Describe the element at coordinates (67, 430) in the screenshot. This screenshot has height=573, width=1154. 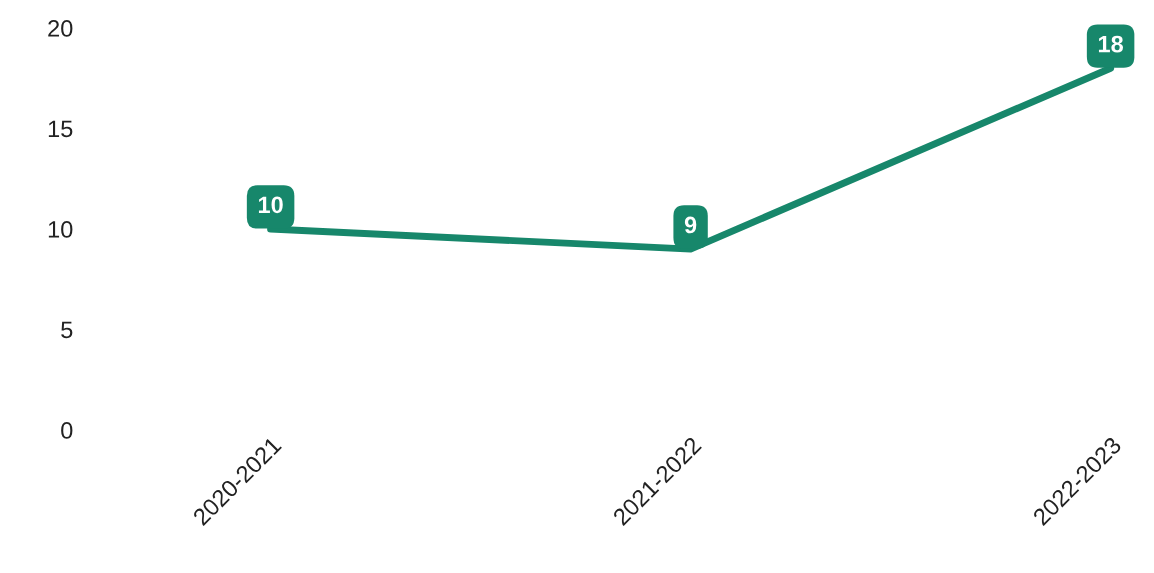
I see `y-tick-label: 0` at that location.